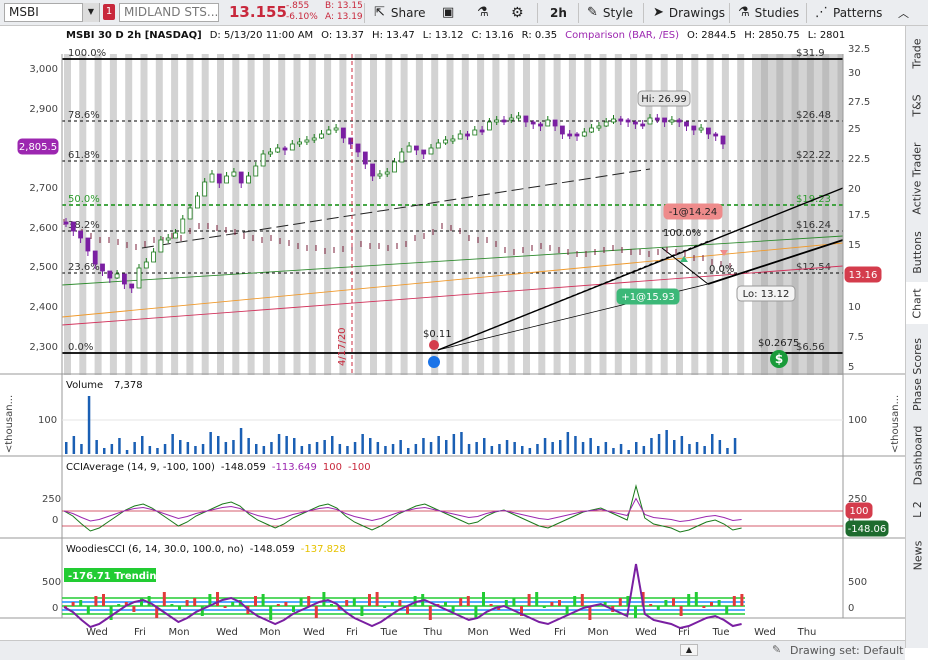 The image size is (928, 660). What do you see at coordinates (298, 6) in the screenshot?
I see `net-change: -.855` at bounding box center [298, 6].